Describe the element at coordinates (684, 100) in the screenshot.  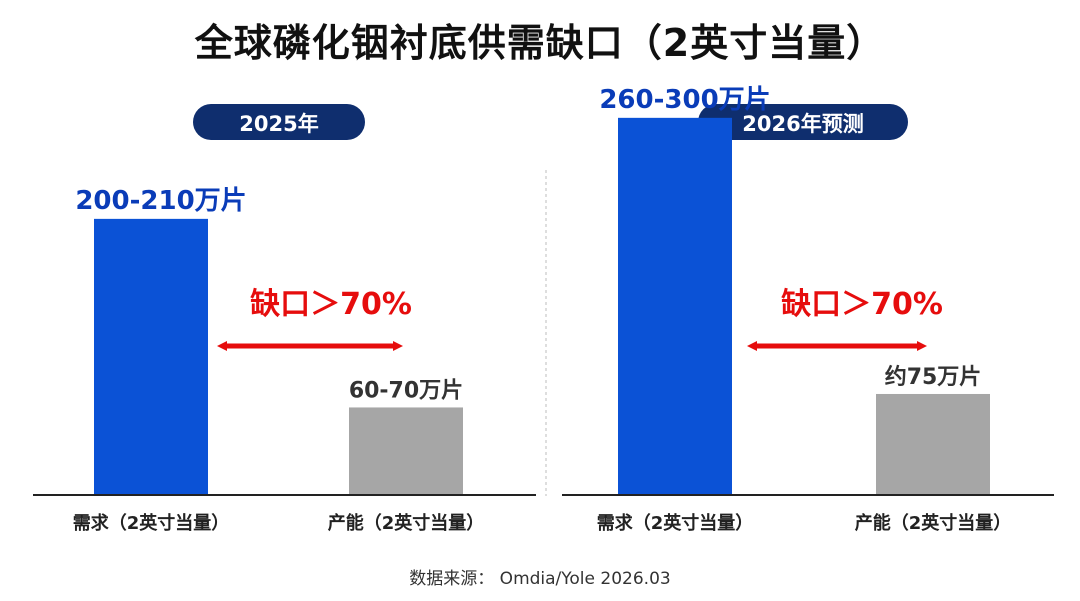
I see `demand-value-label: 260-300万片` at that location.